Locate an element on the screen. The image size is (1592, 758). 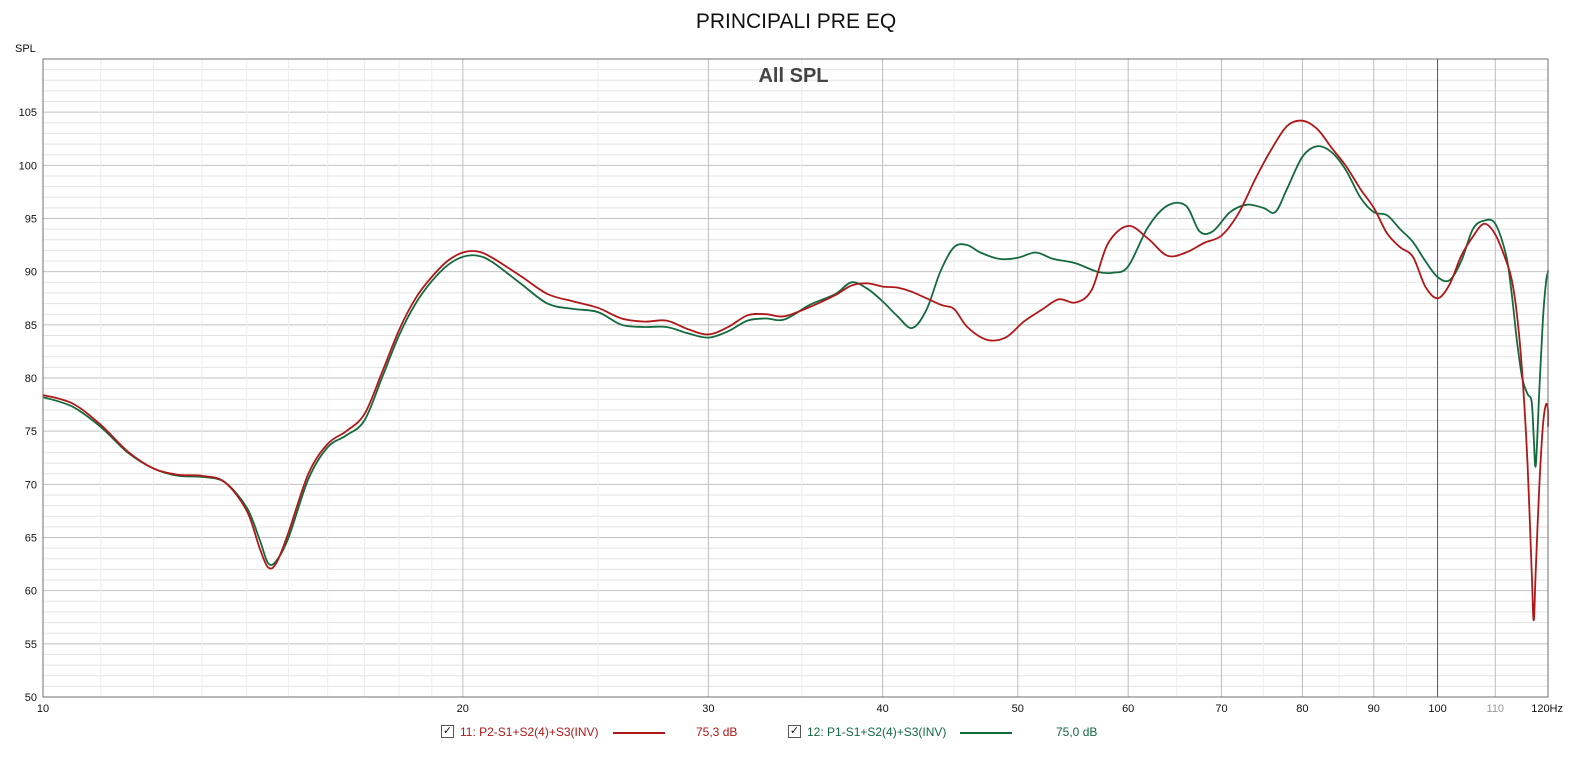
x-tick-label: 110 is located at coordinates (1496, 709).